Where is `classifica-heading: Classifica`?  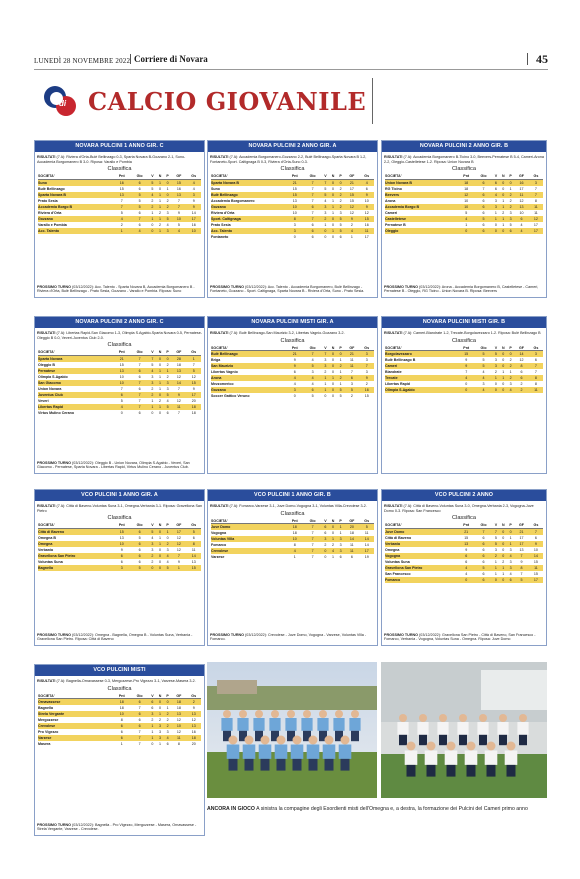 classifica-heading: Classifica is located at coordinates (119, 518).